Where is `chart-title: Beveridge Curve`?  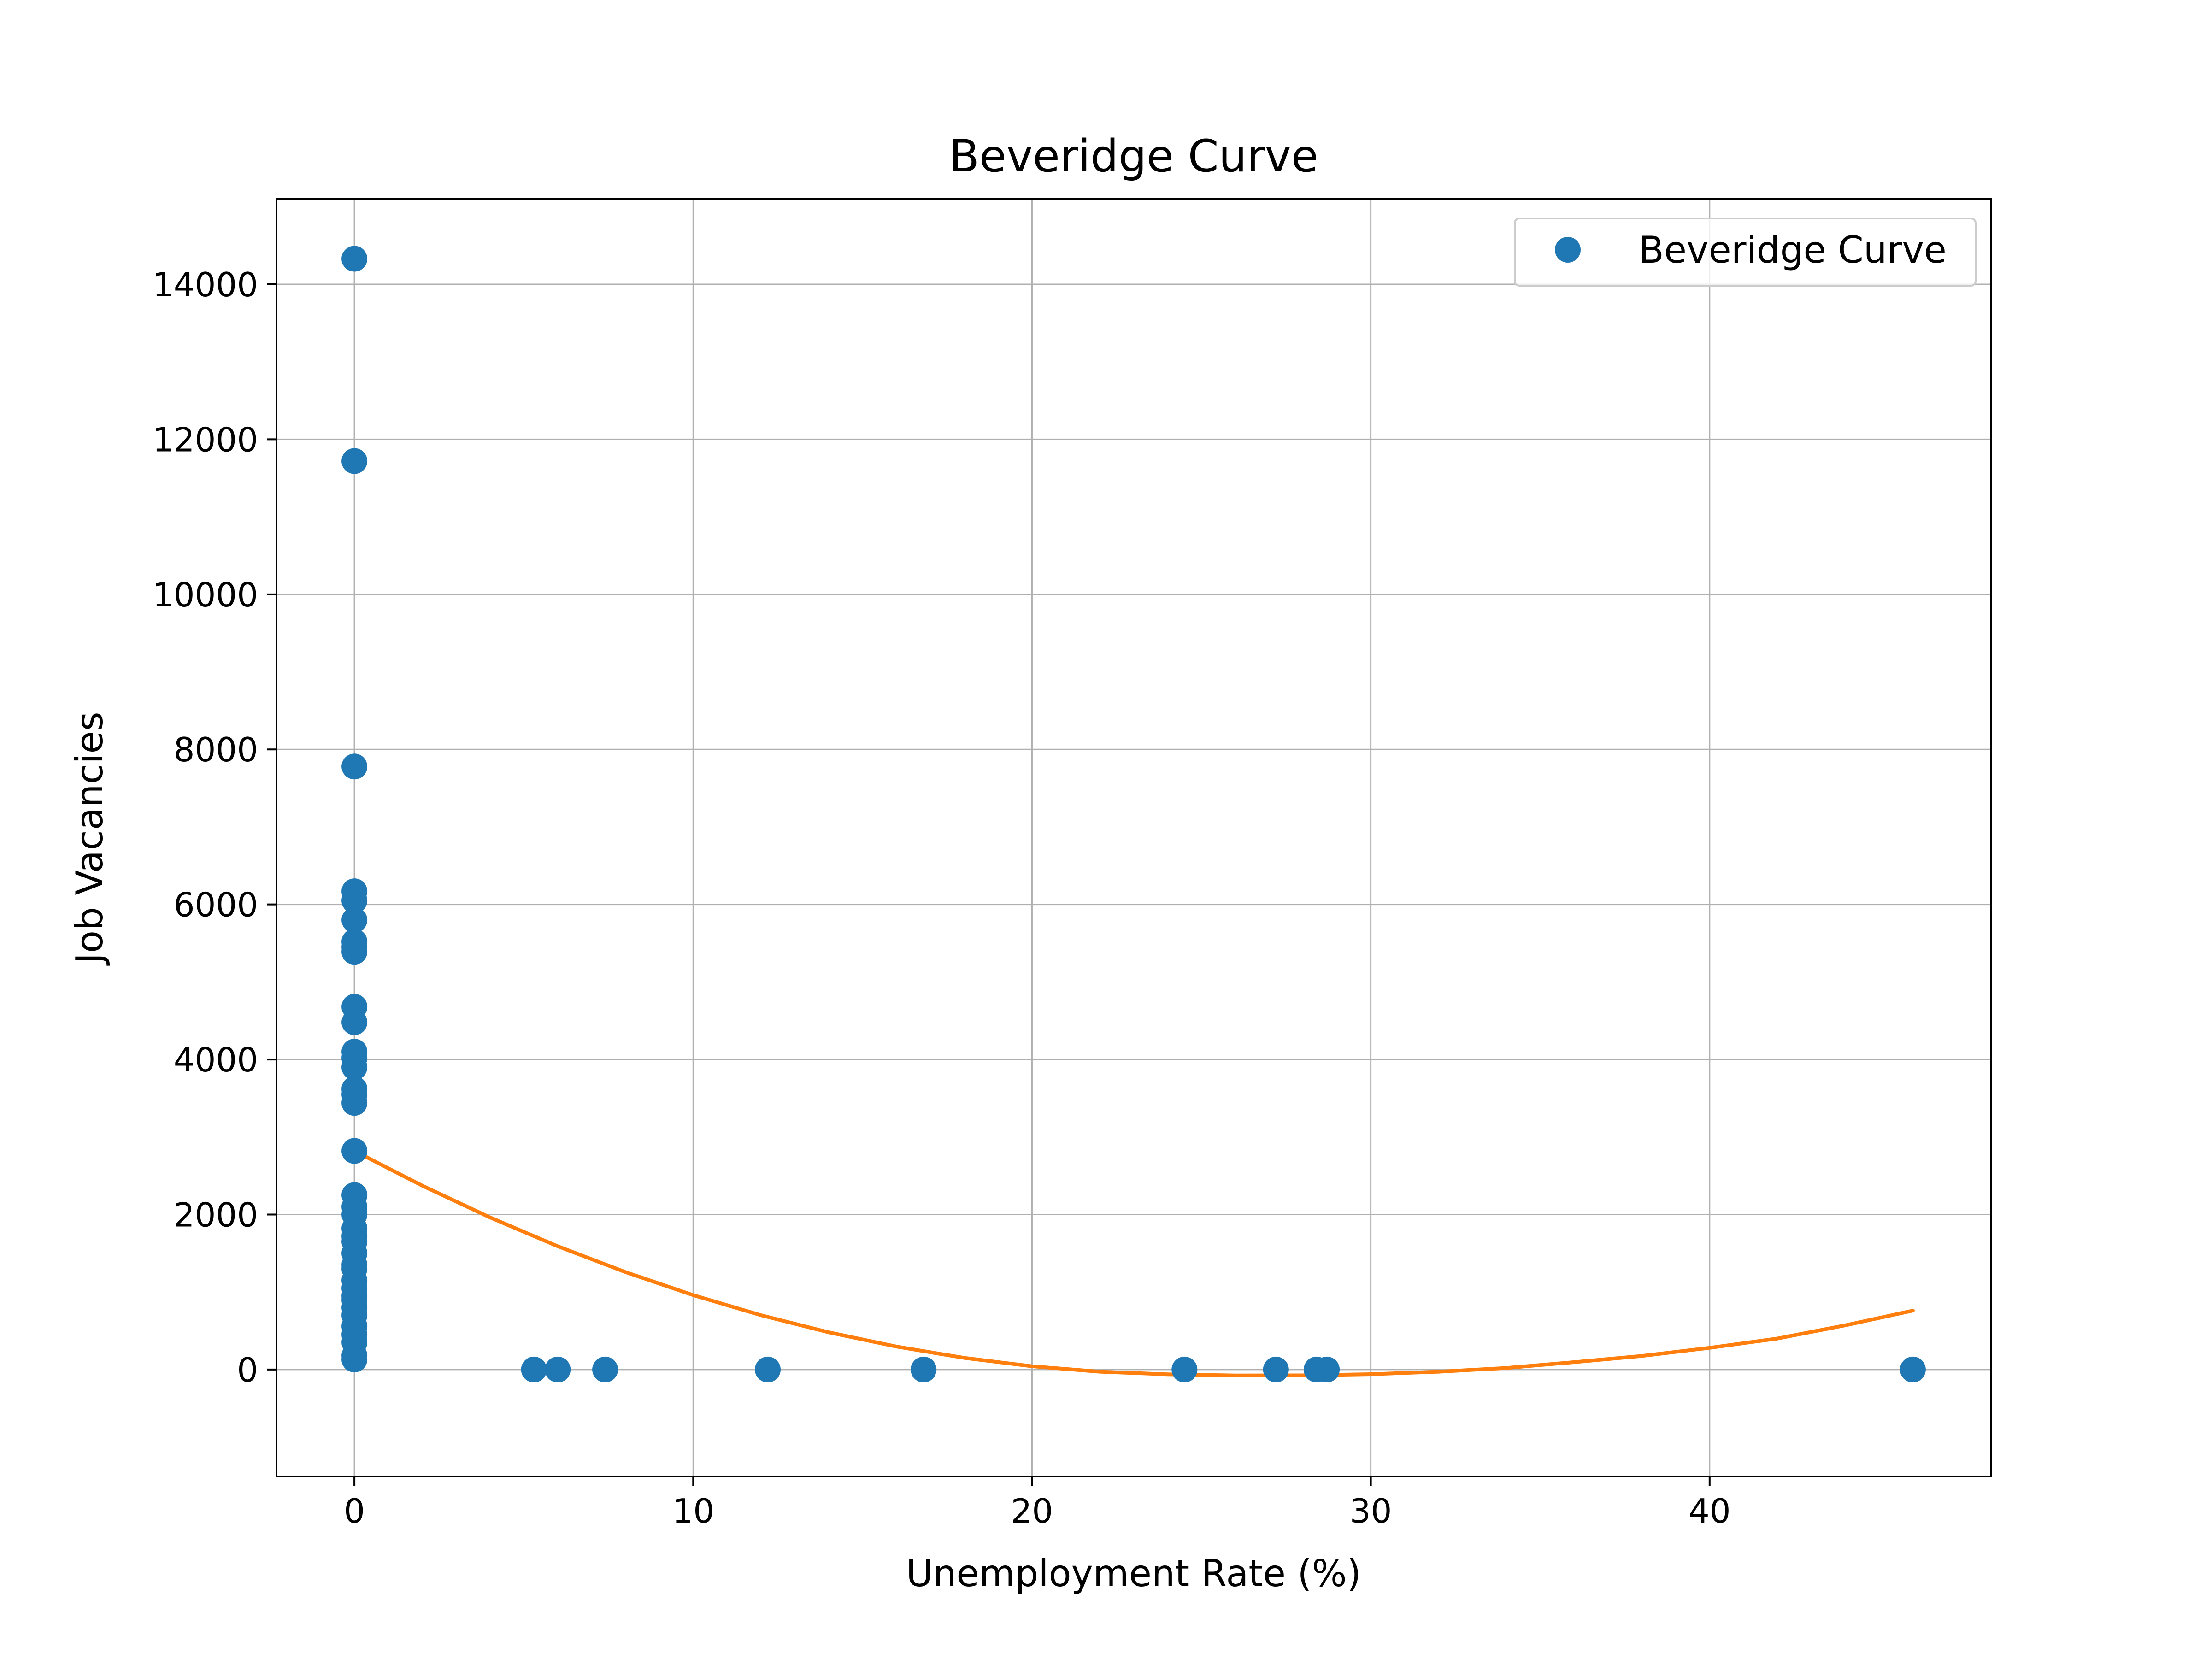 chart-title: Beveridge Curve is located at coordinates (1133, 156).